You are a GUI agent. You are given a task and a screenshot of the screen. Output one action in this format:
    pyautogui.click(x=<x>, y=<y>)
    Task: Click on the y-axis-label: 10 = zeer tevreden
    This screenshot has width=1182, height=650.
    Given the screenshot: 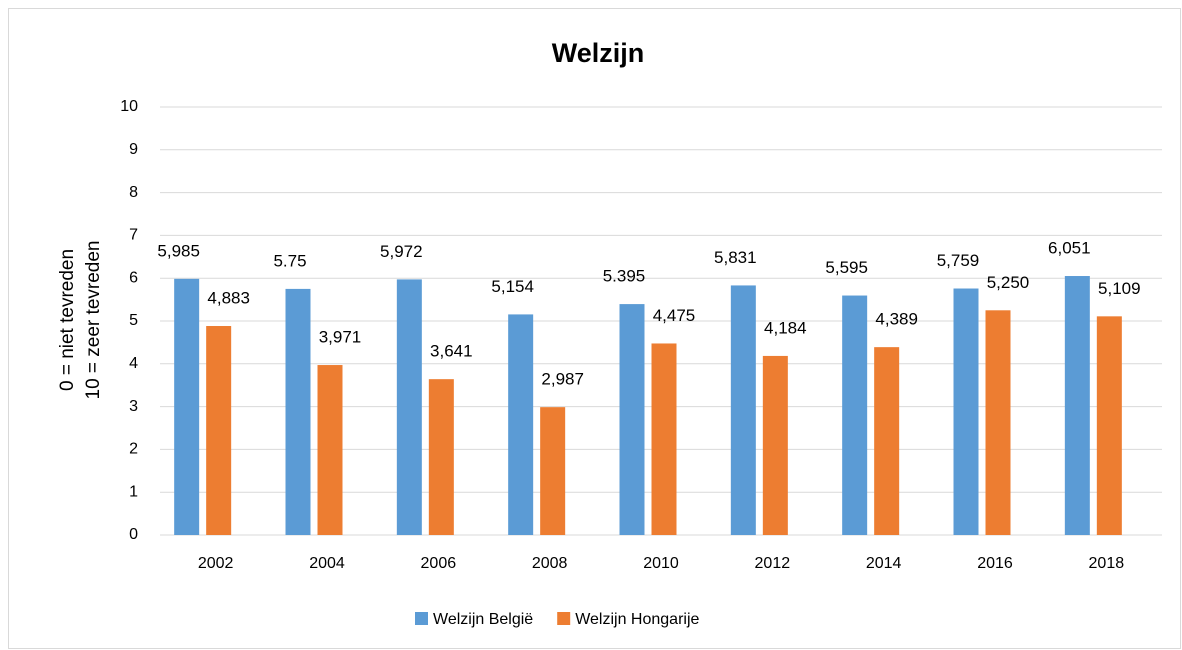 What is the action you would take?
    pyautogui.click(x=93, y=320)
    